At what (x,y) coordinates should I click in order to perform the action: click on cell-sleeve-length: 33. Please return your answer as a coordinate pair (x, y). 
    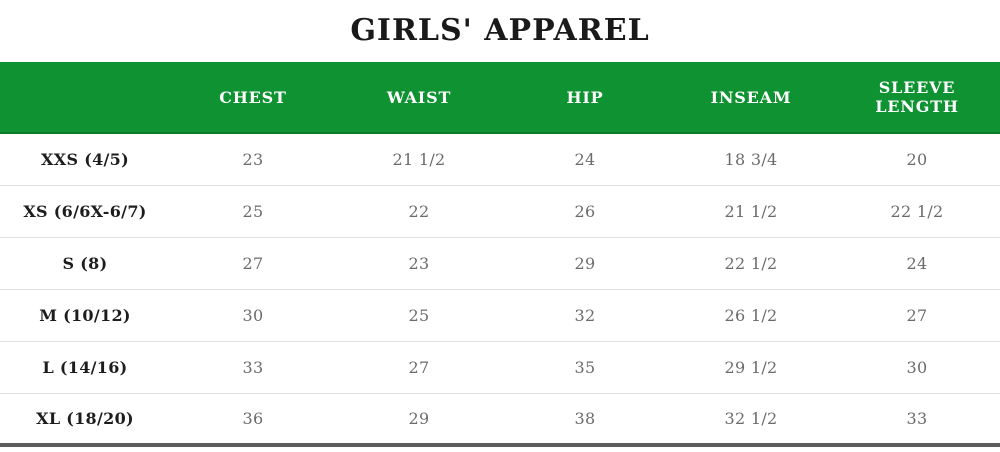
    Looking at the image, I should click on (917, 418).